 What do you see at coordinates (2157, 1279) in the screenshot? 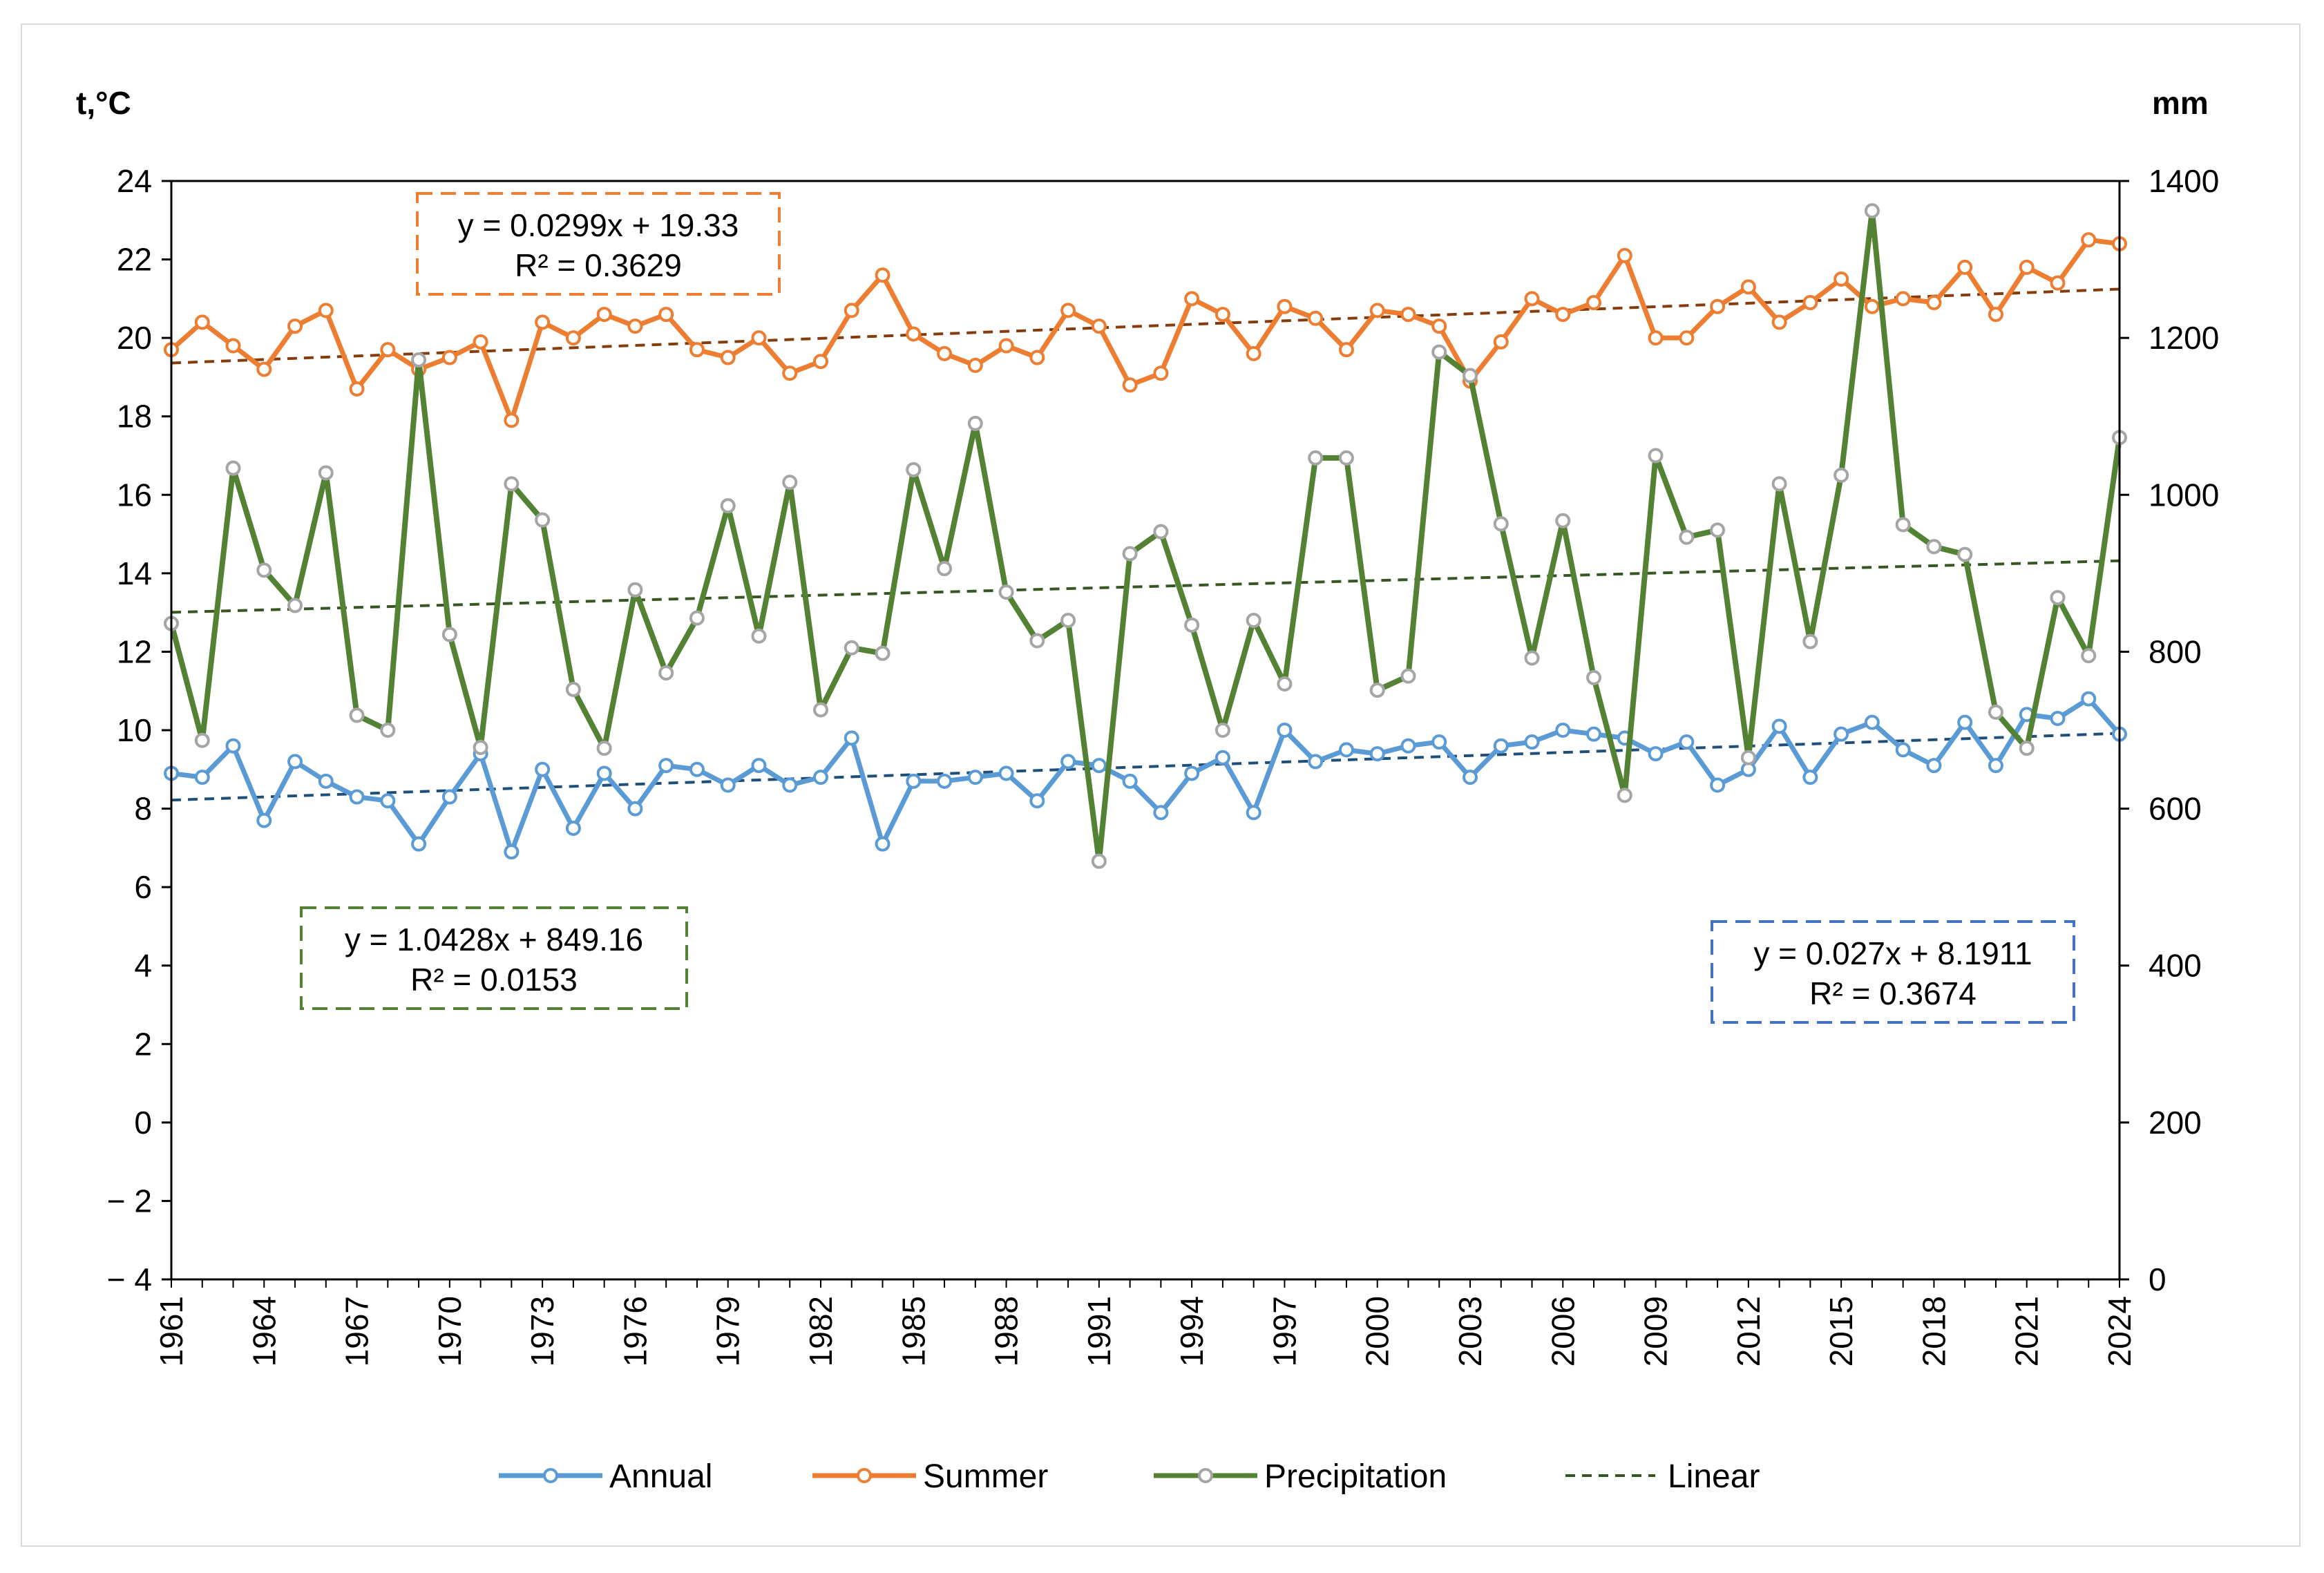
I see `right-tick-label: 0` at bounding box center [2157, 1279].